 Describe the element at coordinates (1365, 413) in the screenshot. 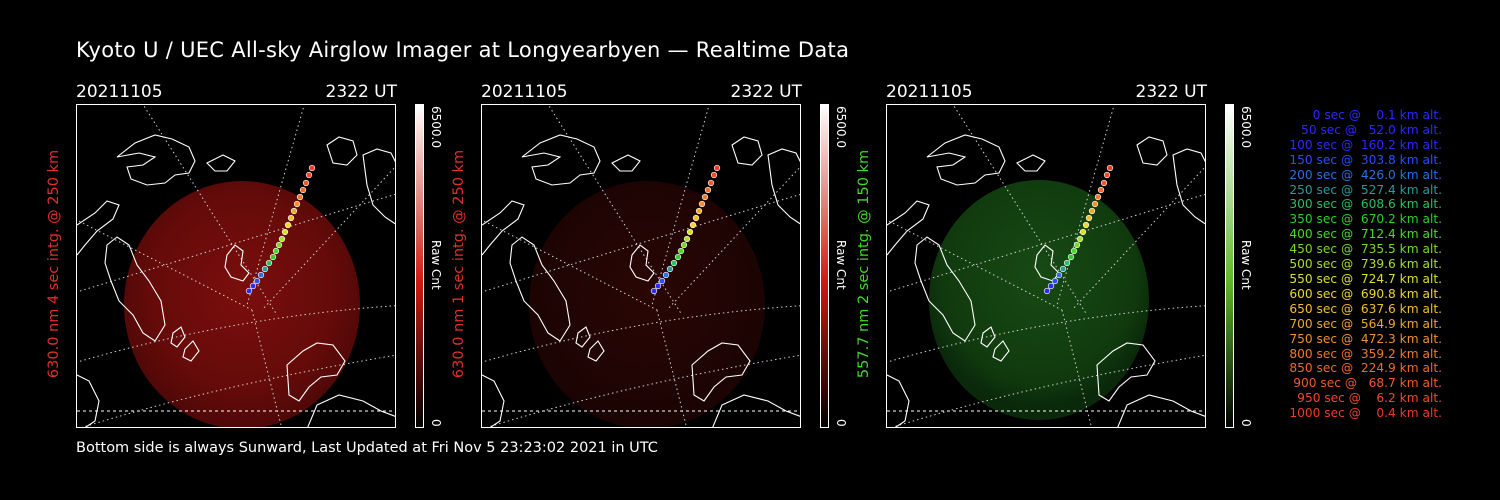

I see `legend-item: 1000 sec @ 0.4 km alt.` at that location.